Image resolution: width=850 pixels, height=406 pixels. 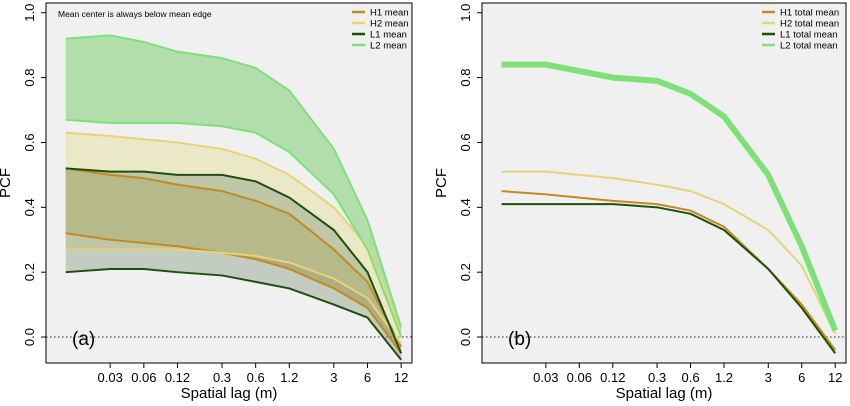 I want to click on legend-entry: L2 total mean, so click(x=809, y=46).